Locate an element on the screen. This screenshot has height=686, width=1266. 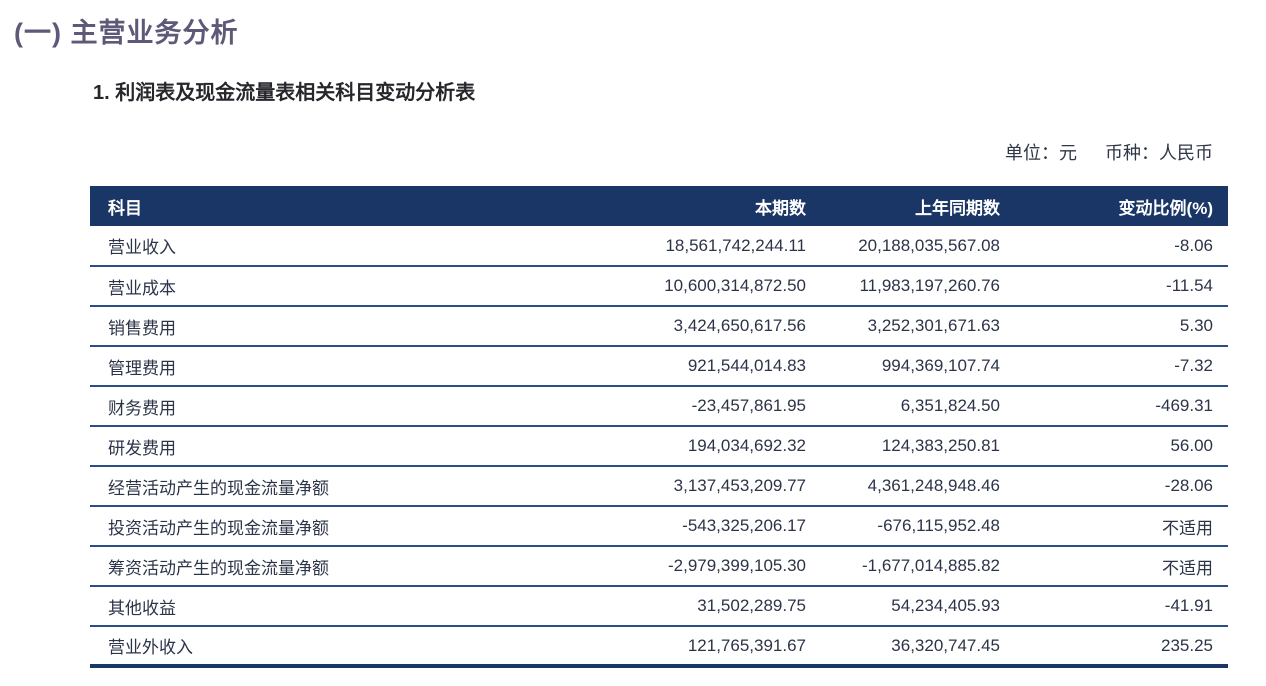
unit-label: 单位：元 is located at coordinates (1041, 153).